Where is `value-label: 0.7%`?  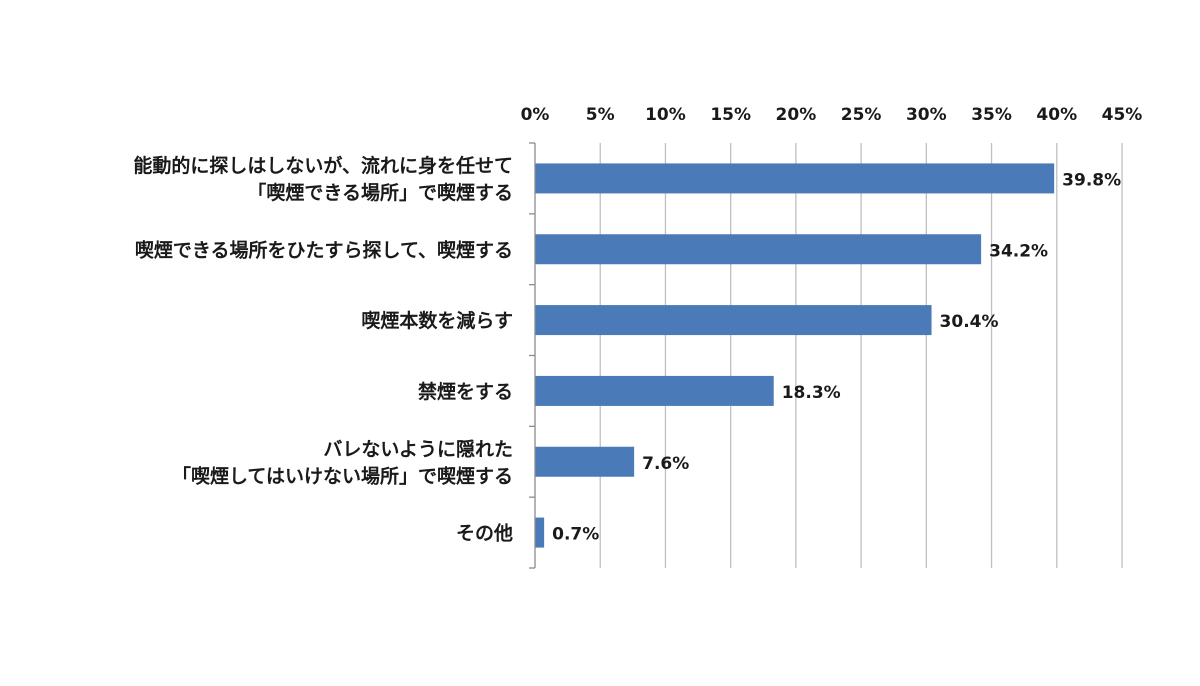 value-label: 0.7% is located at coordinates (575, 535).